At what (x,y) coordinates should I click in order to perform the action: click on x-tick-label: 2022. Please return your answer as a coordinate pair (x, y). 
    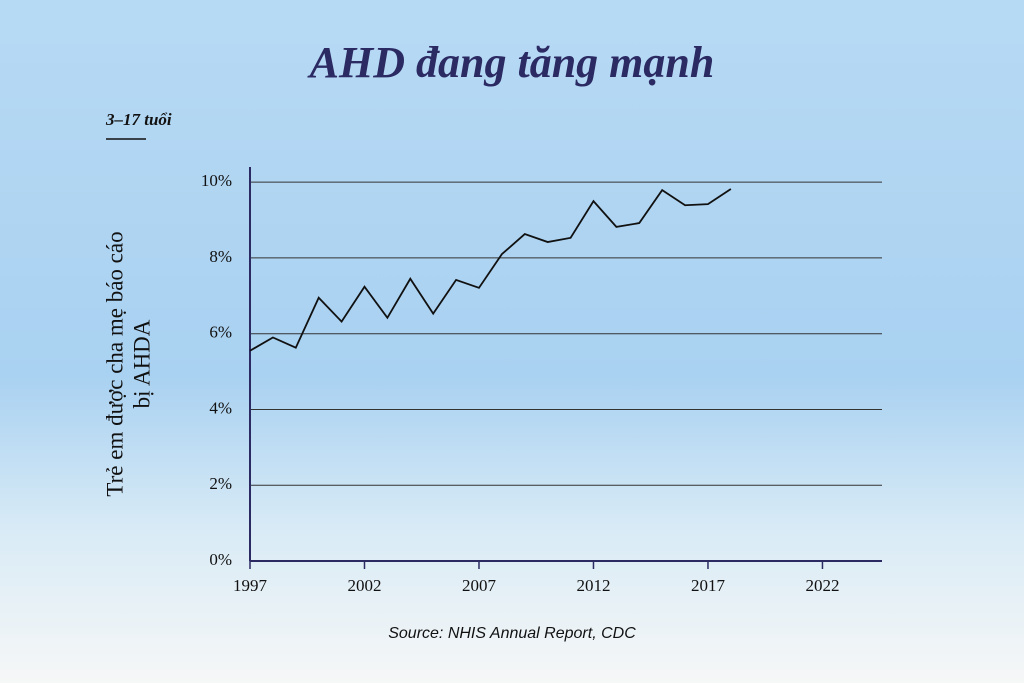
    Looking at the image, I should click on (822, 585).